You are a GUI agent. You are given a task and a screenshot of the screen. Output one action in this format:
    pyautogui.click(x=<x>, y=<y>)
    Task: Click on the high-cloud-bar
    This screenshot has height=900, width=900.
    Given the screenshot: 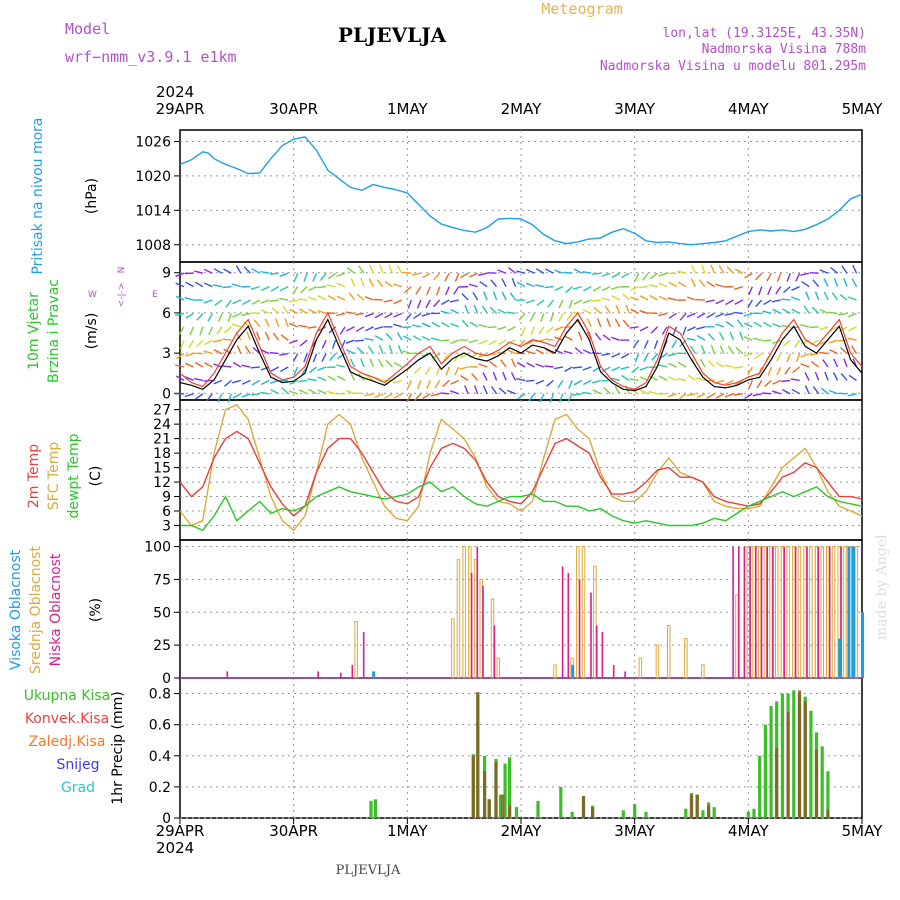 What is the action you would take?
    pyautogui.click(x=374, y=674)
    